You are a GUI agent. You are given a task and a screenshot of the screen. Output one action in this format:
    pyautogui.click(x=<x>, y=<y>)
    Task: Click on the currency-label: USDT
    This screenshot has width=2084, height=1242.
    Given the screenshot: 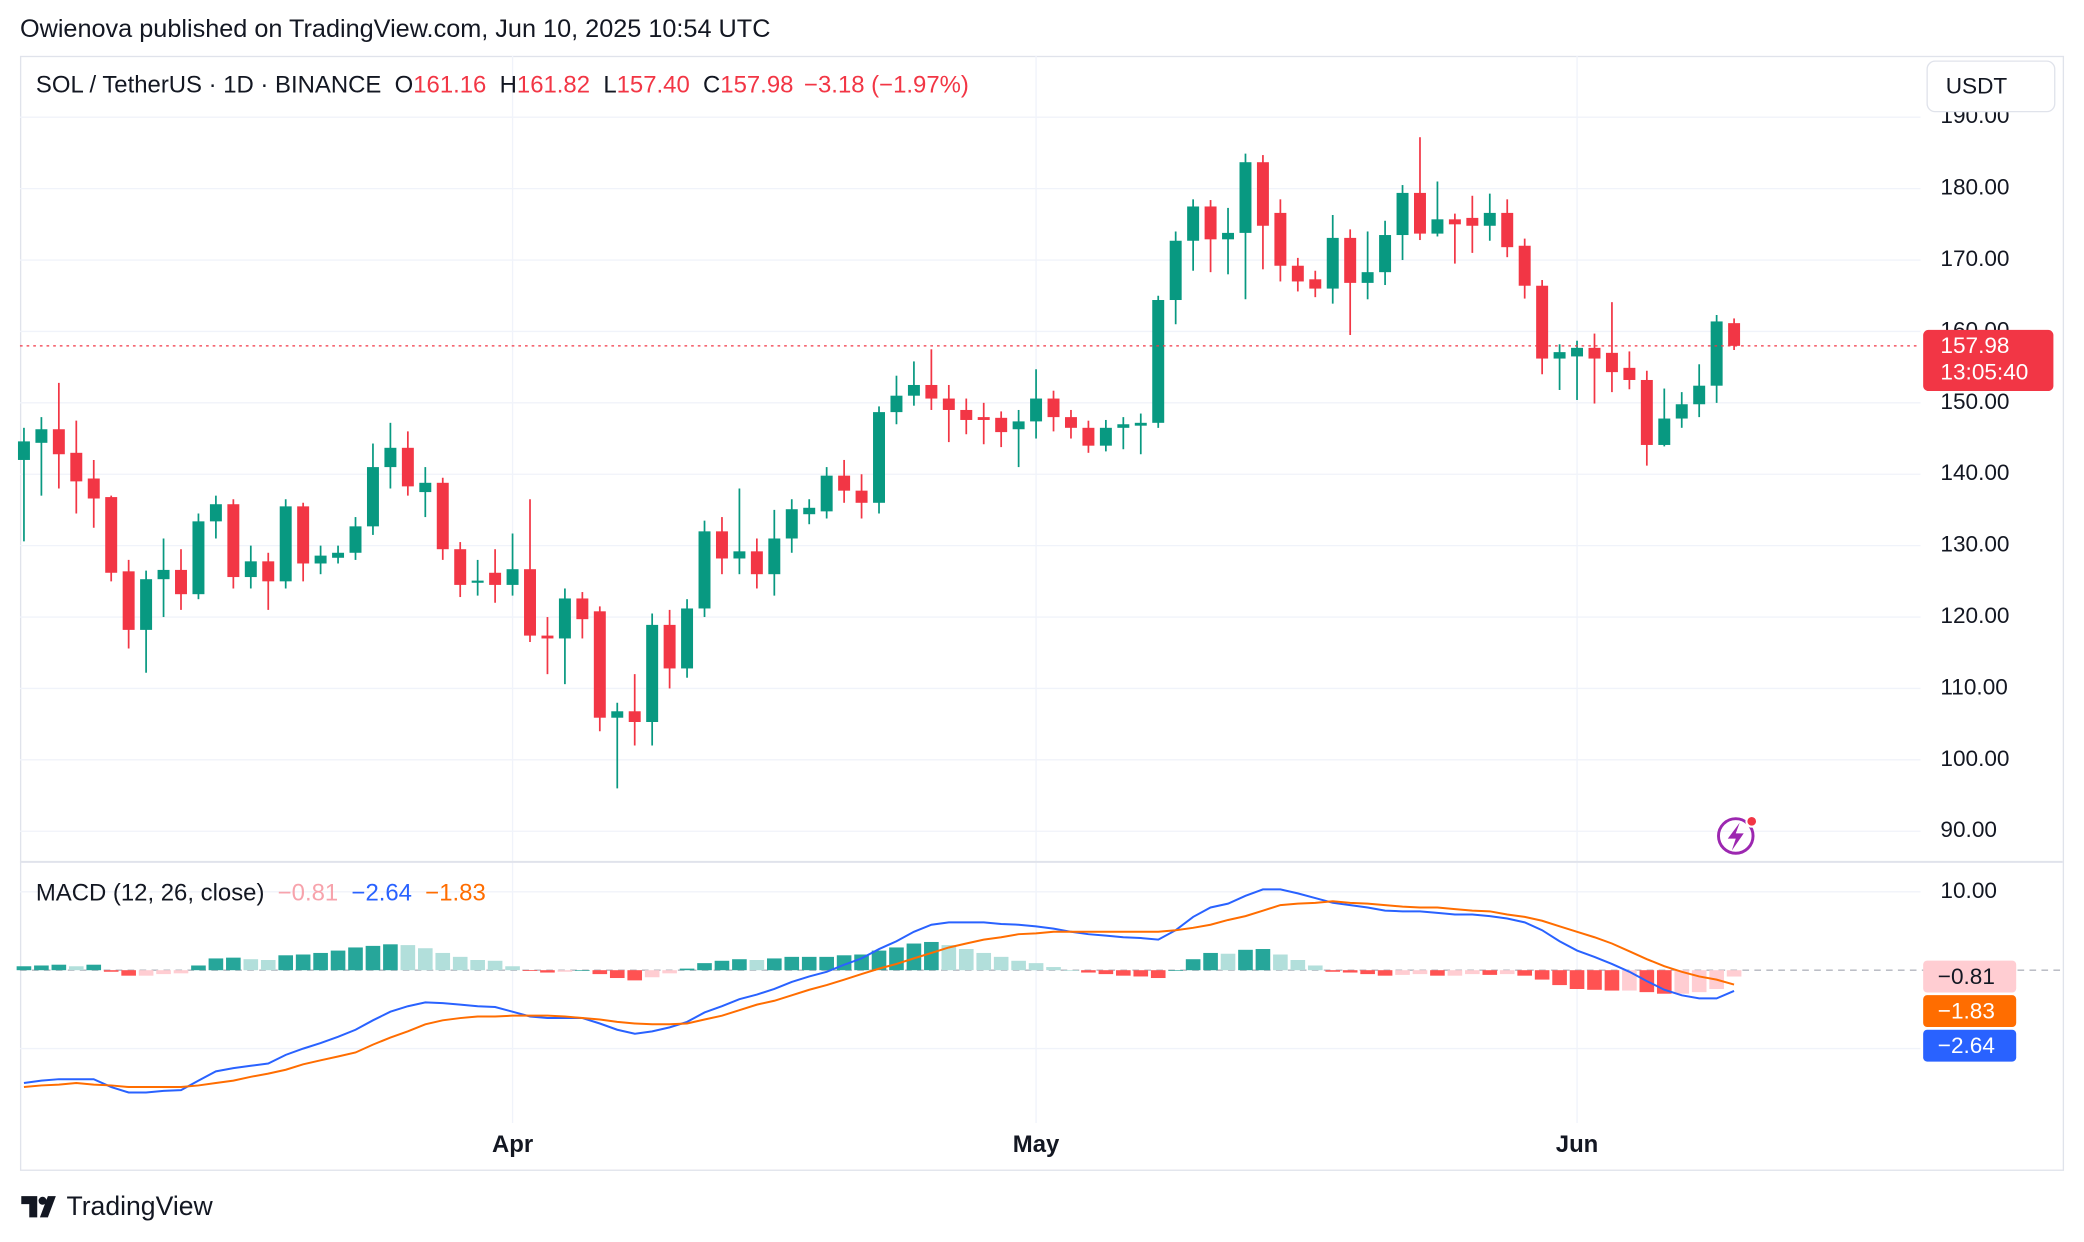 What is the action you would take?
    pyautogui.click(x=1977, y=86)
    